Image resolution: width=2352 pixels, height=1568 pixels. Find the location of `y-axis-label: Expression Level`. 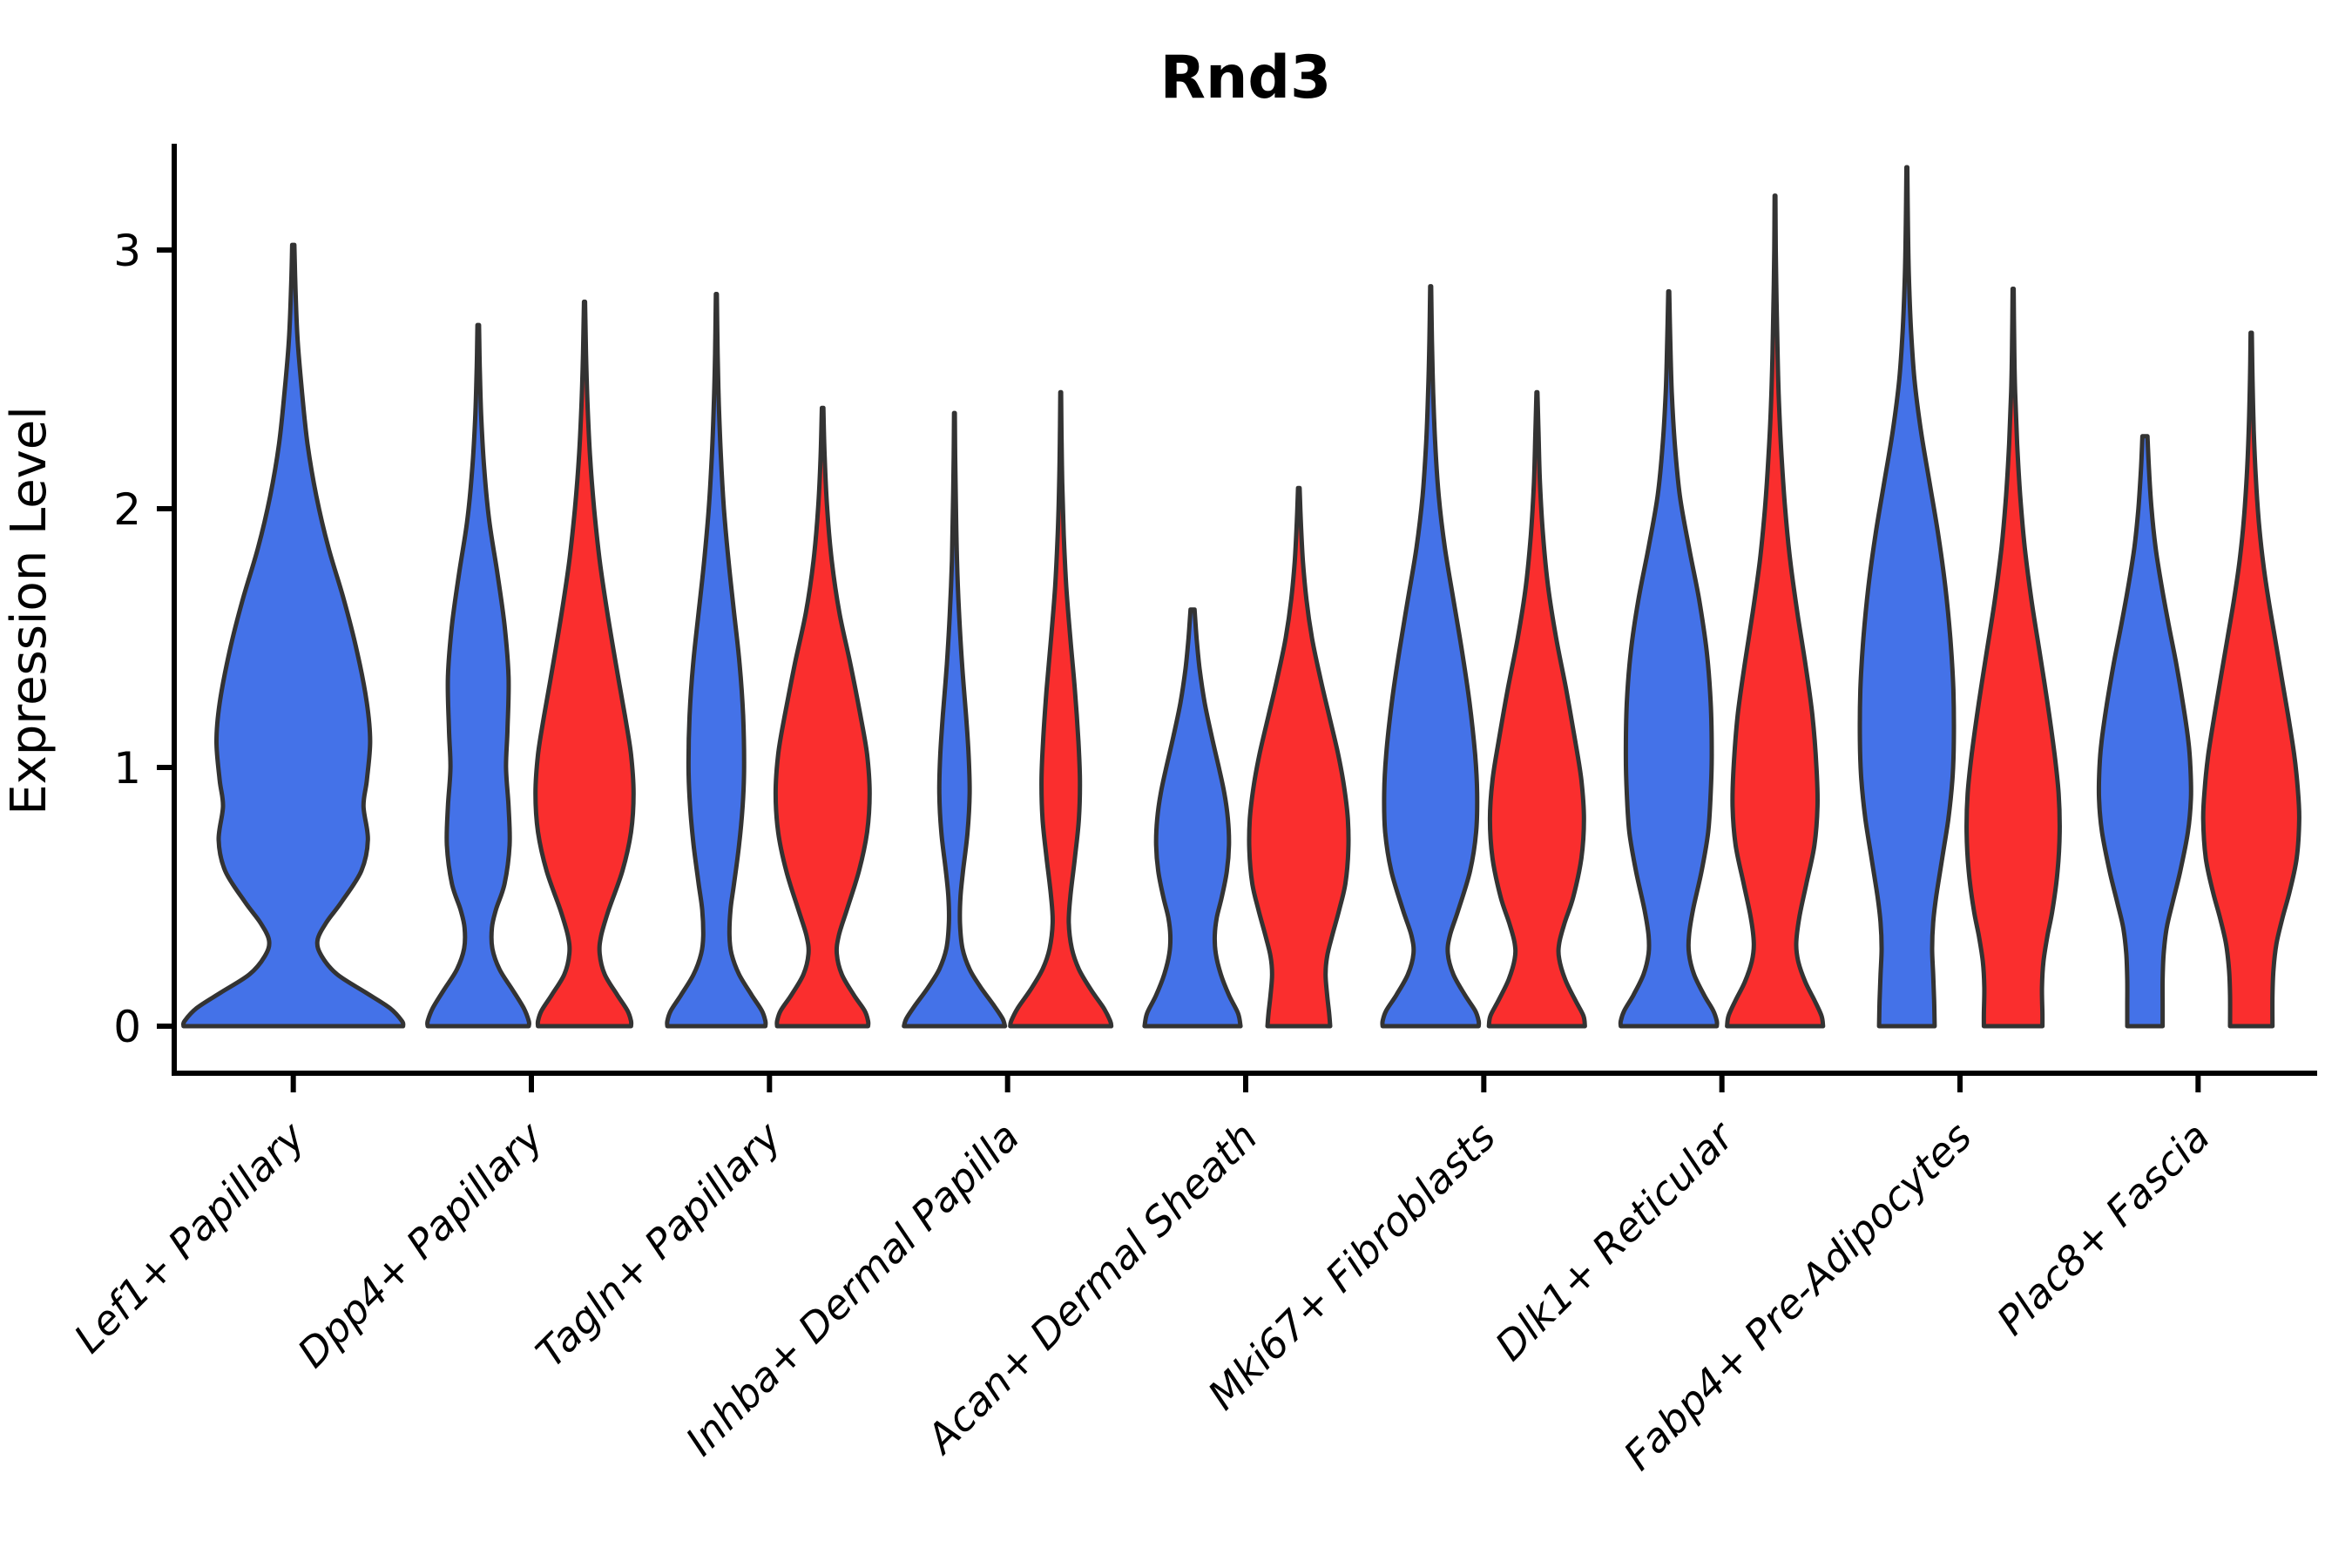

y-axis-label: Expression Level is located at coordinates (29, 610).